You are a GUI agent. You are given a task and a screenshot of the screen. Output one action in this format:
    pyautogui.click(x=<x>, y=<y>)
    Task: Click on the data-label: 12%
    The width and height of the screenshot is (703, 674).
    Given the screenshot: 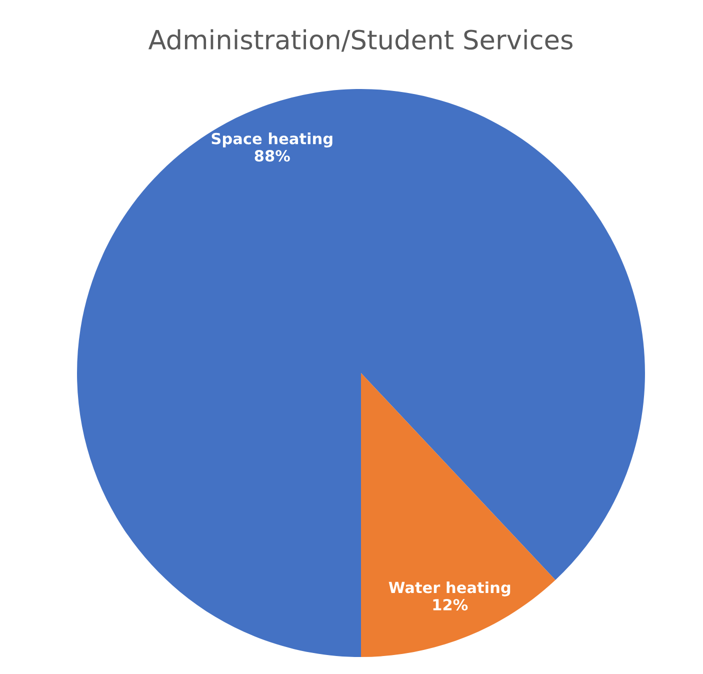 What is the action you would take?
    pyautogui.click(x=450, y=604)
    